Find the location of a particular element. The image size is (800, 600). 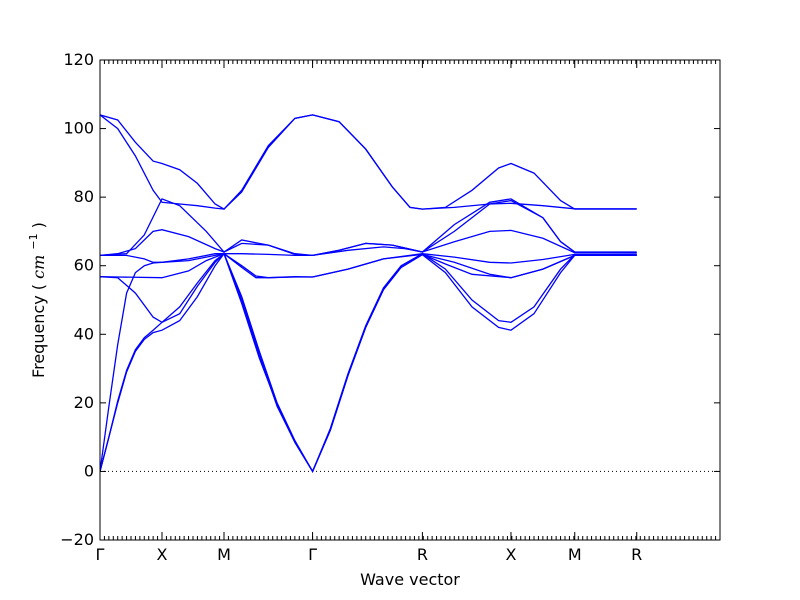

y-axis-label-unit-exponent: −1 is located at coordinates (33, 241).